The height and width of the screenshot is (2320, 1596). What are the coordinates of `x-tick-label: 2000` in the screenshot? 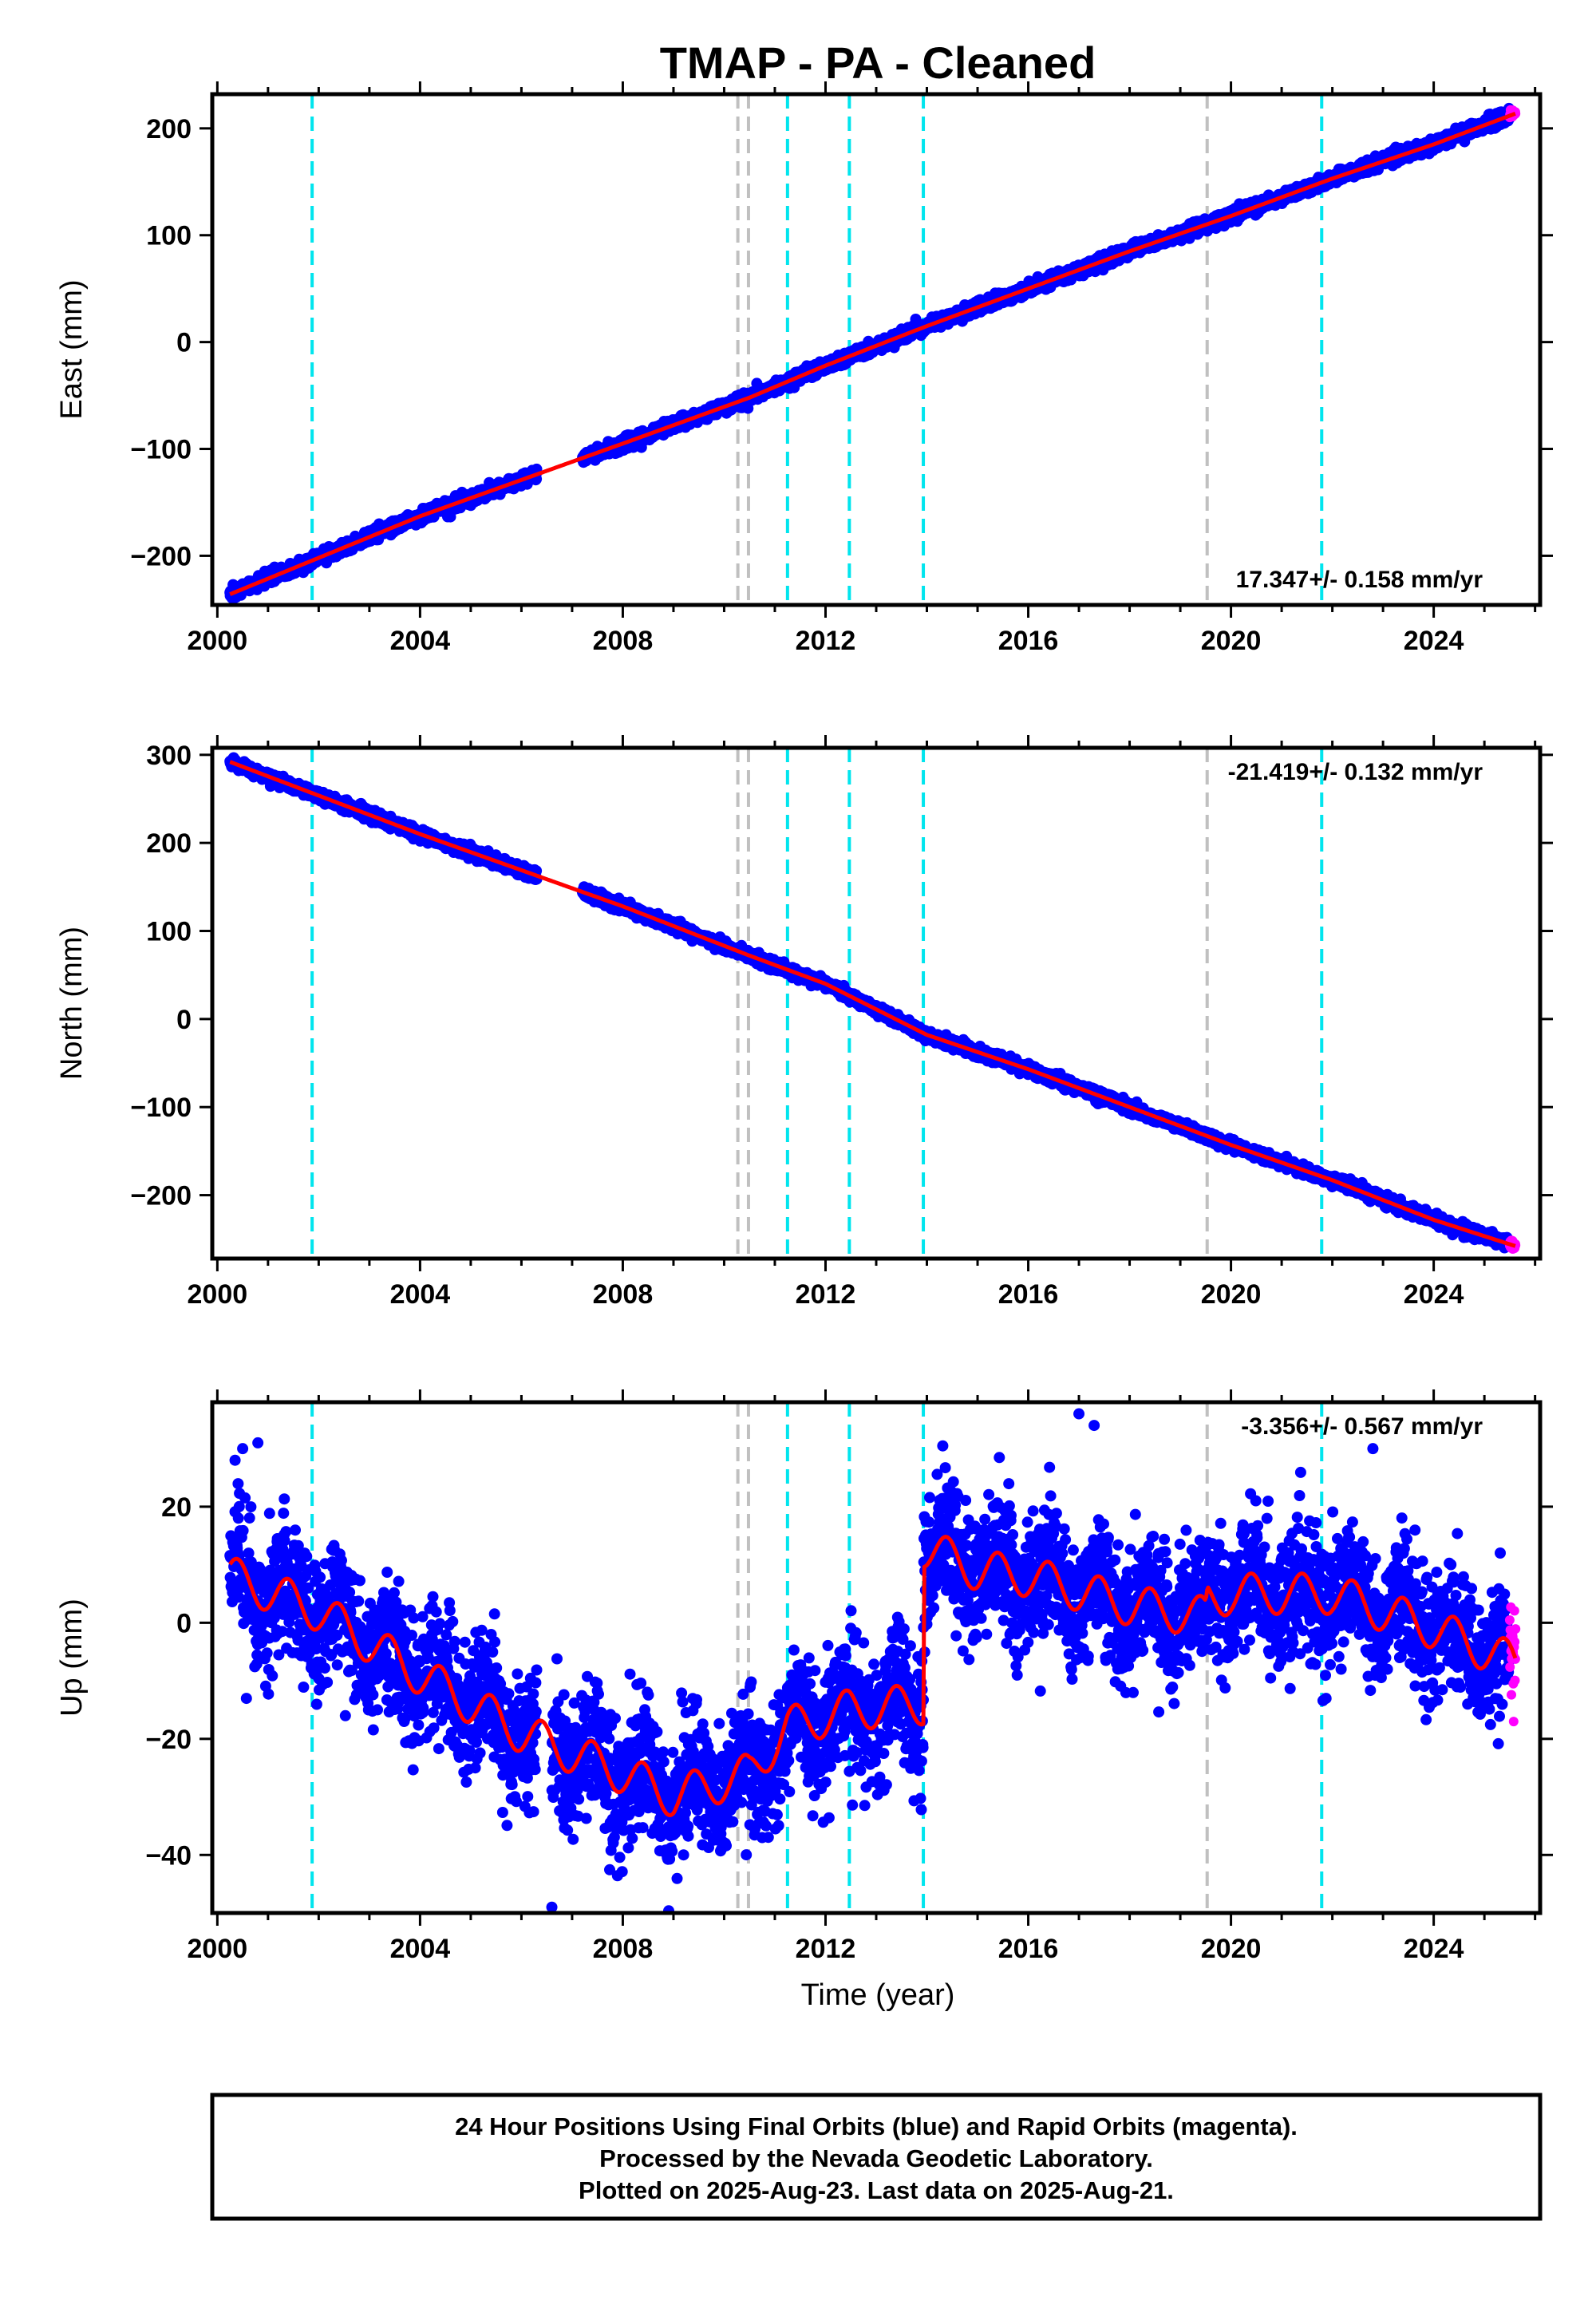 It's located at (218, 641).